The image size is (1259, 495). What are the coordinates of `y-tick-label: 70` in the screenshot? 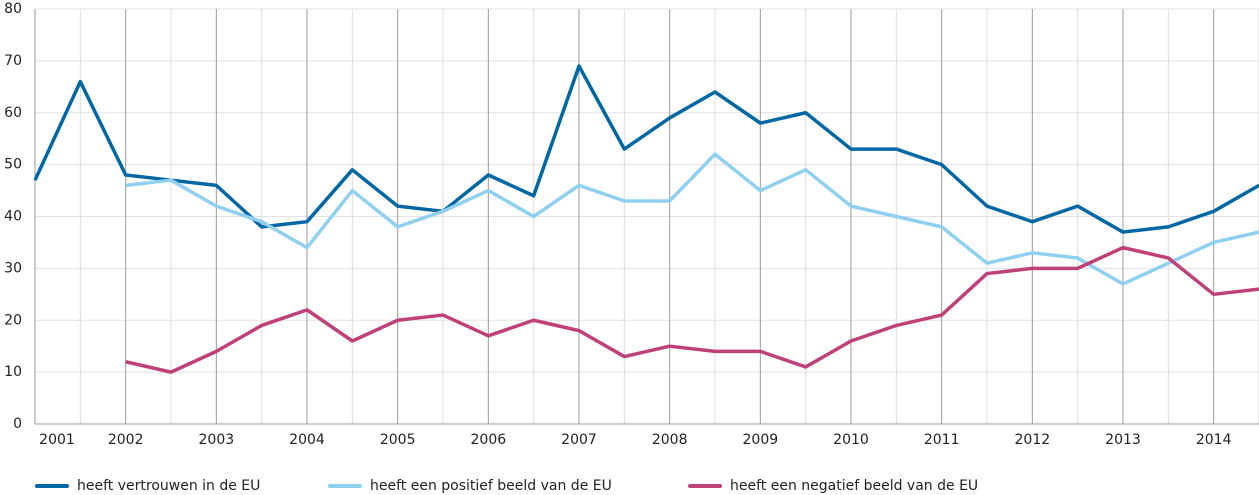 It's located at (13, 61).